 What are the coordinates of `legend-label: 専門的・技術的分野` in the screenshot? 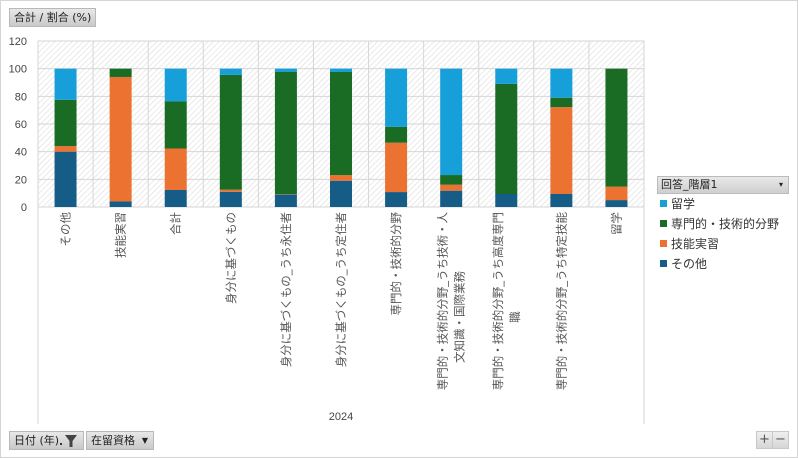 It's located at (725, 224).